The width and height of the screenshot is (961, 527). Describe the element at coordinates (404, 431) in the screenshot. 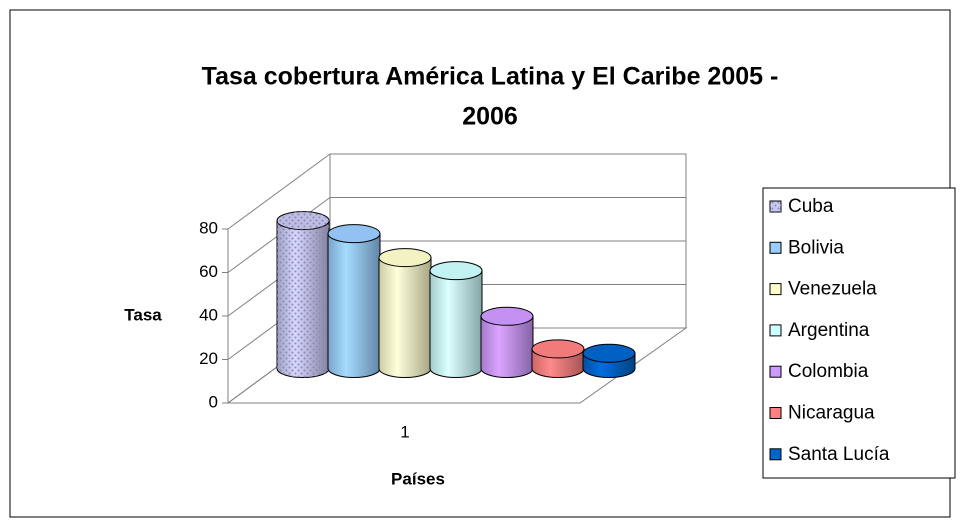

I see `x-tick-label: 1` at that location.